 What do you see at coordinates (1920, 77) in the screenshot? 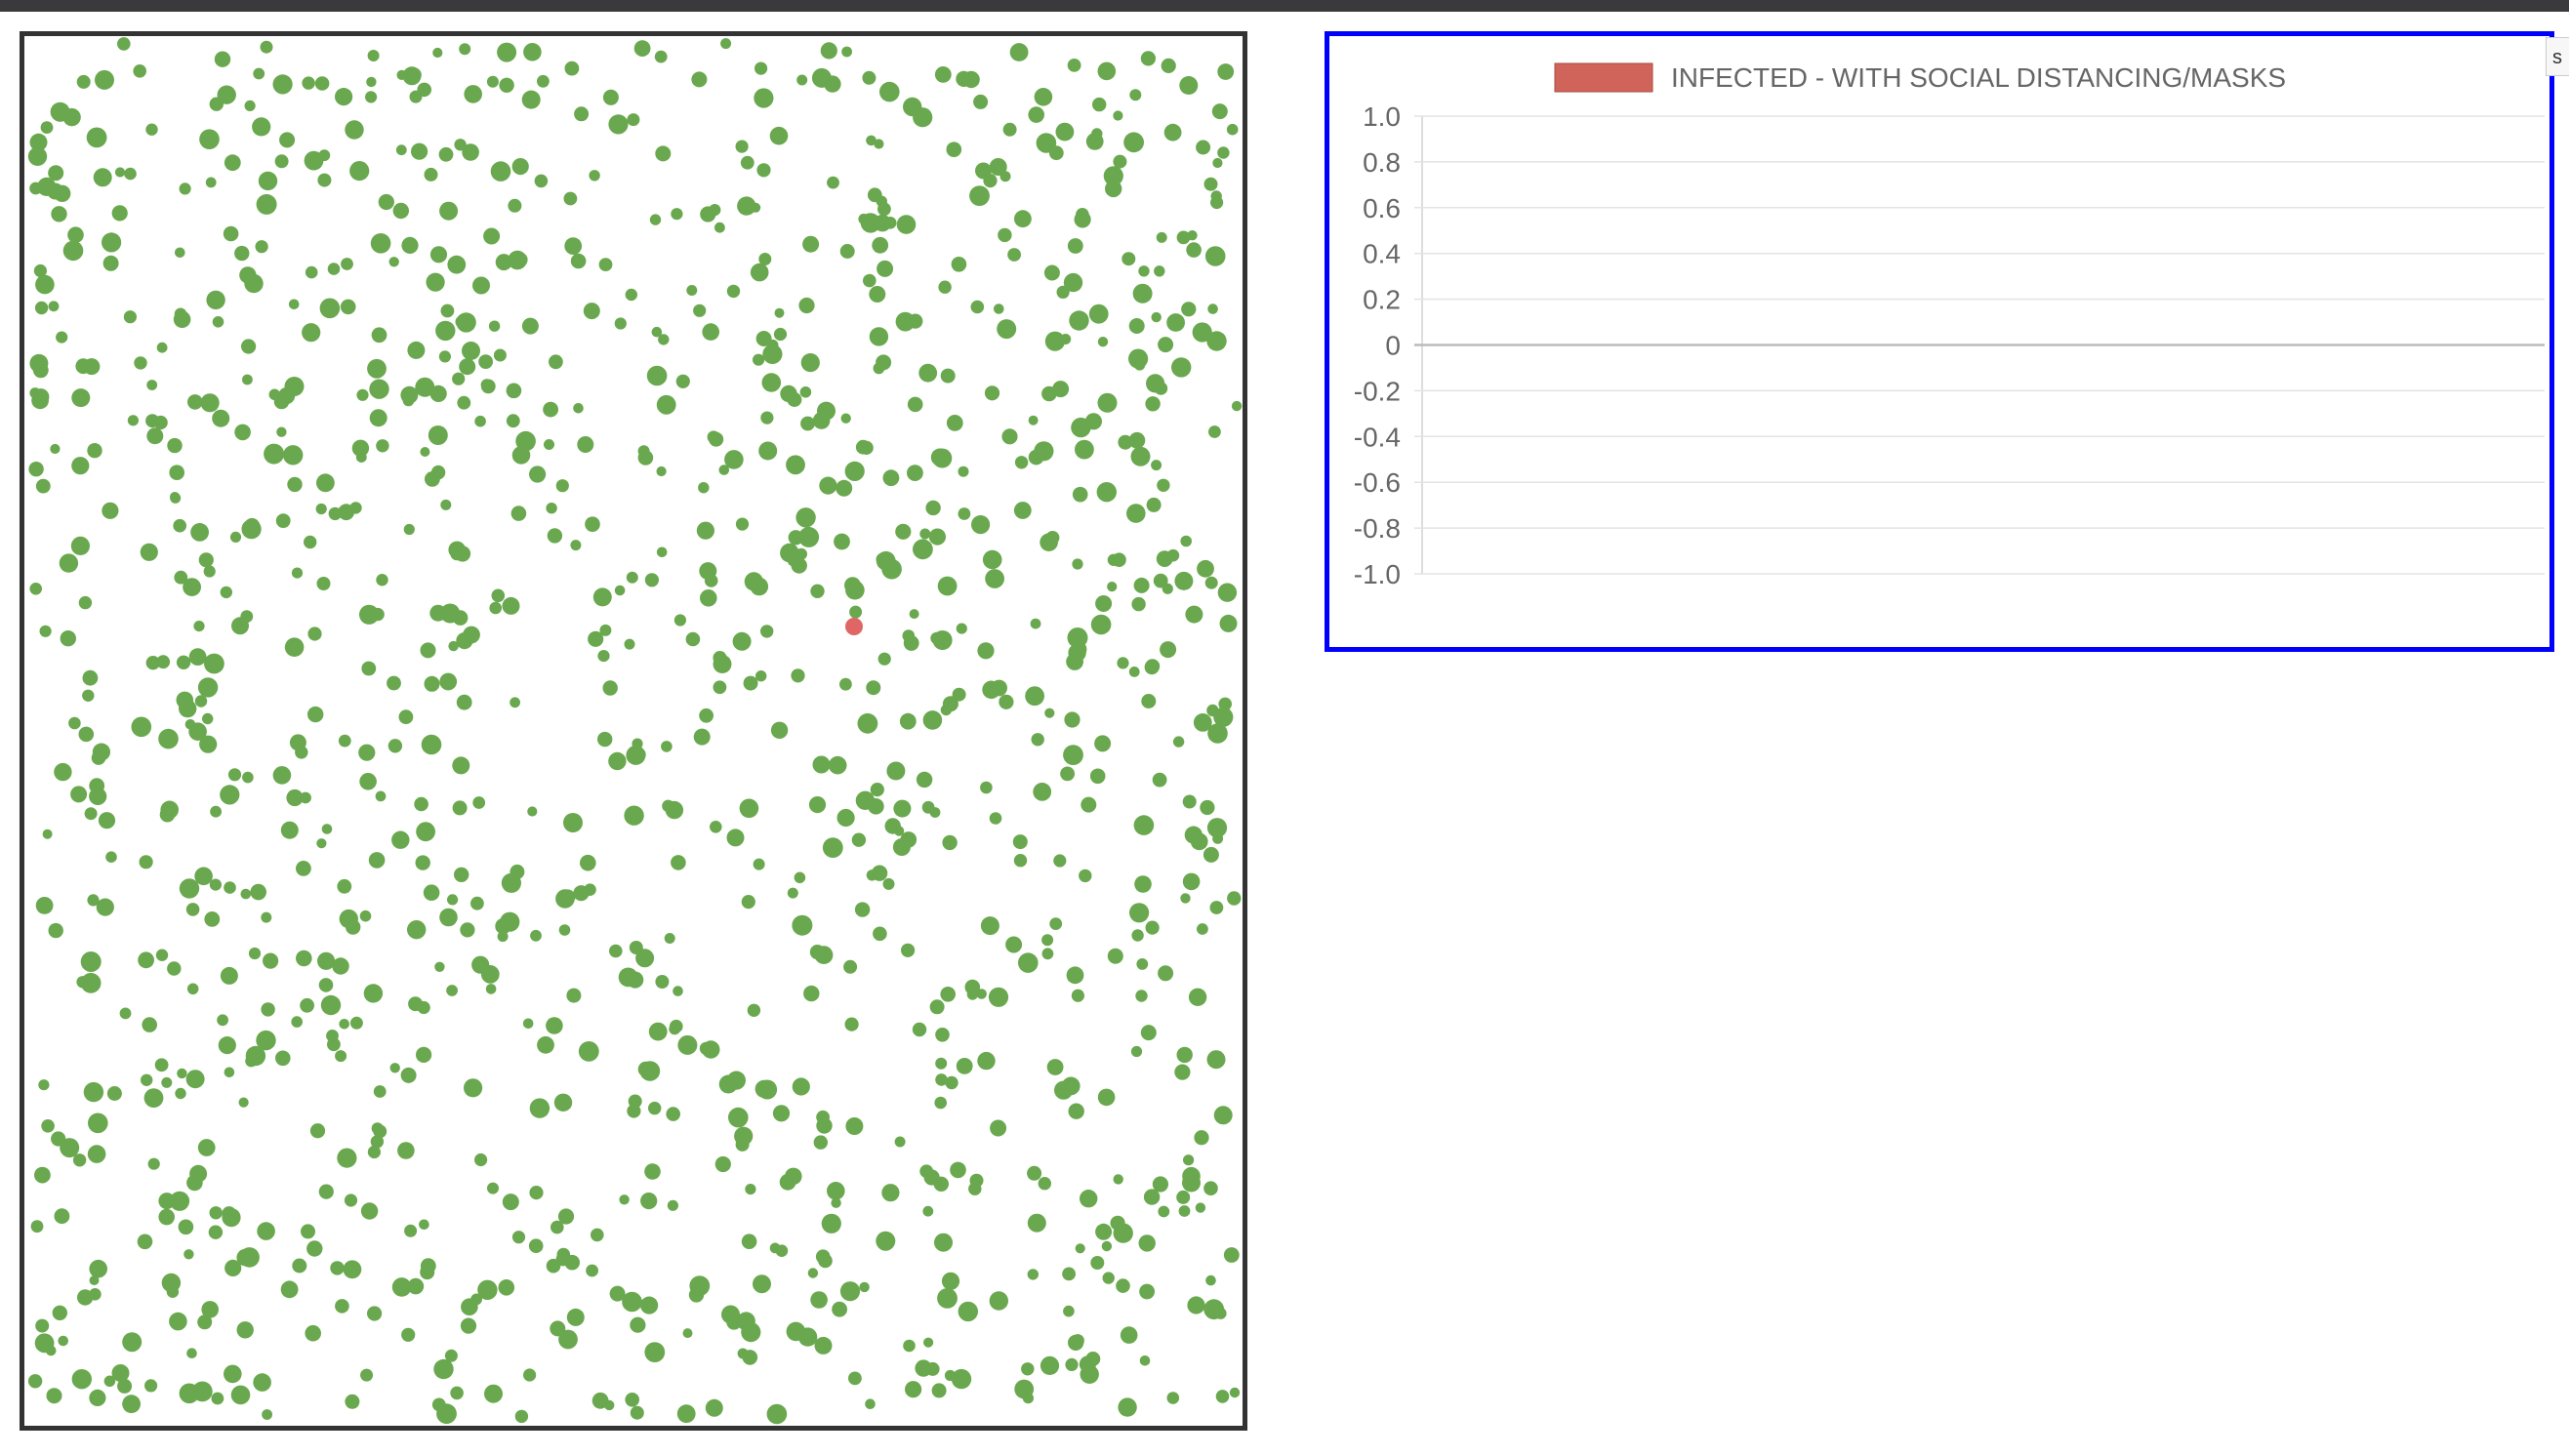
I see `chart-legend: INFECTED - WITH SOCIAL DISTANCING/MASKS` at bounding box center [1920, 77].